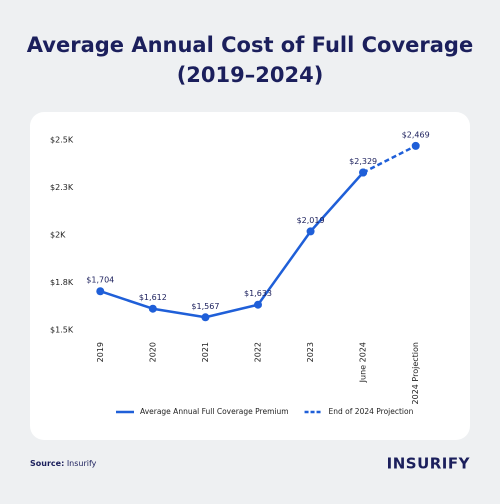  What do you see at coordinates (62, 330) in the screenshot?
I see `y-tick-label: $1.5K` at bounding box center [62, 330].